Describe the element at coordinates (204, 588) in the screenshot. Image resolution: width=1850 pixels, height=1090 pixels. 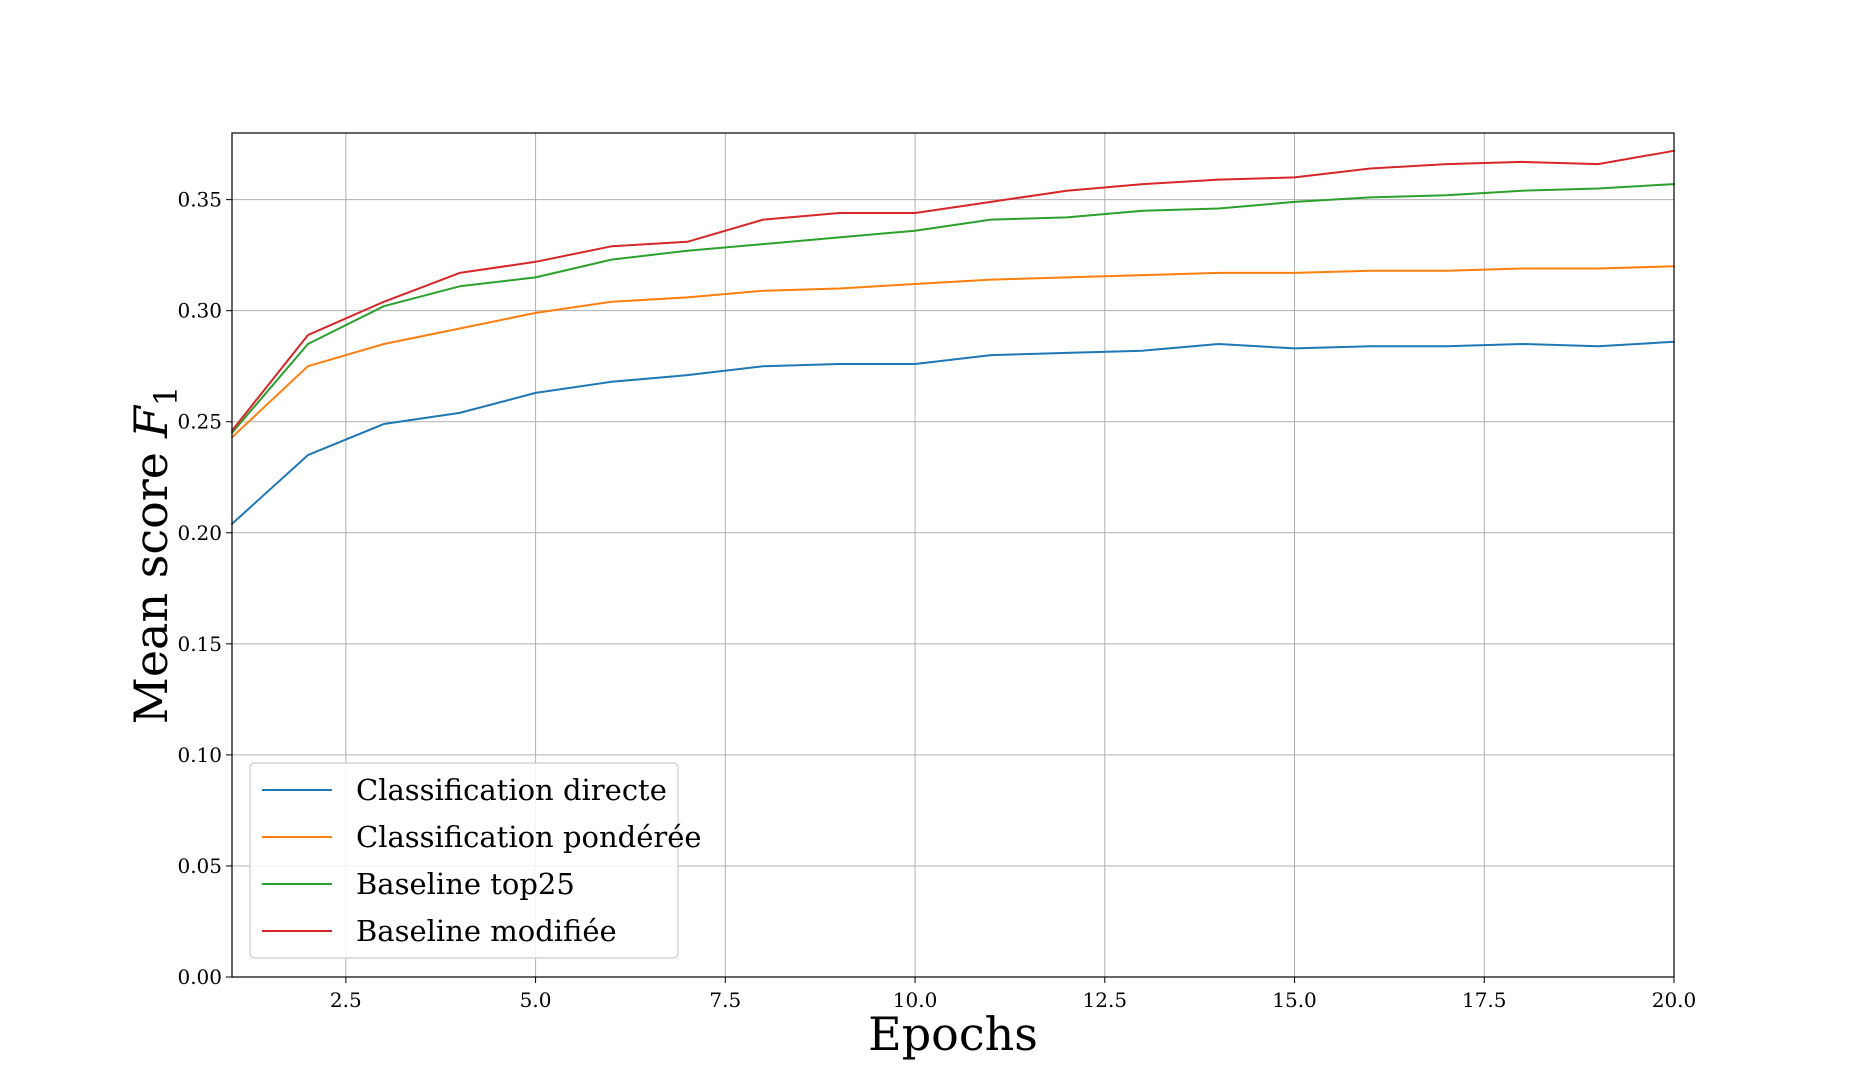
I see `y-axis-ticks: 0.00 0.05 0.10 0.15 0.20 0.25 0.30 0.35` at that location.